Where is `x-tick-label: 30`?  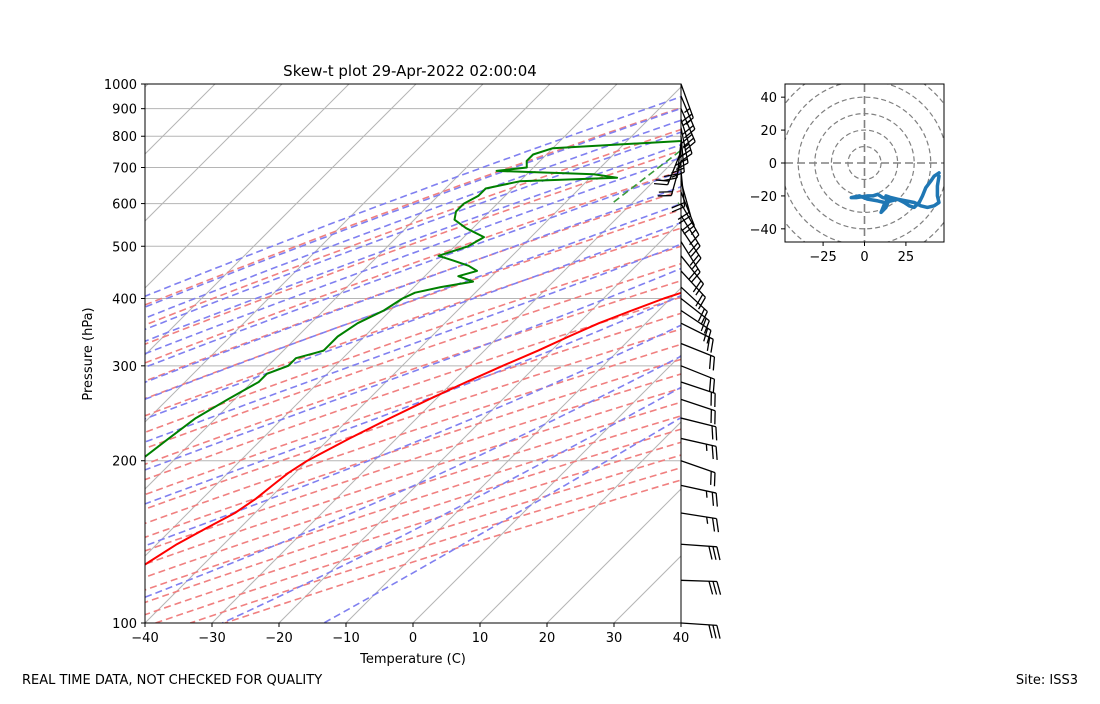
x-tick-label: 30 is located at coordinates (614, 638).